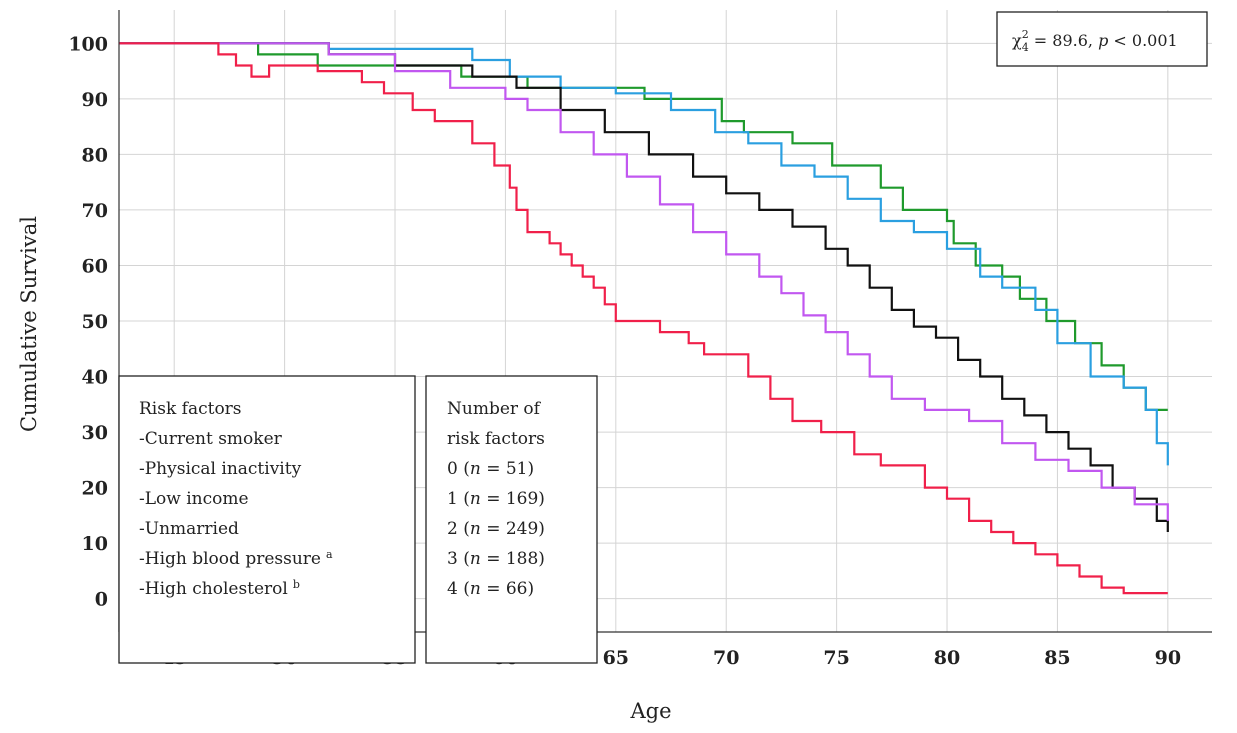 Image resolution: width=1237 pixels, height=733 pixels. I want to click on y-tick-label: 60, so click(95, 266).